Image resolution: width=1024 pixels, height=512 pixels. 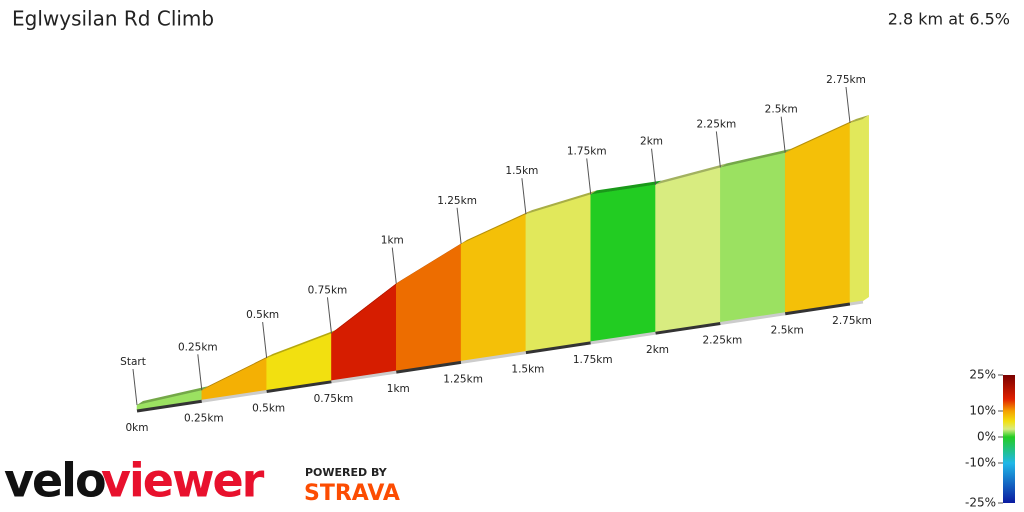 What do you see at coordinates (183, 481) in the screenshot?
I see `logo-viewer: viewer` at bounding box center [183, 481].